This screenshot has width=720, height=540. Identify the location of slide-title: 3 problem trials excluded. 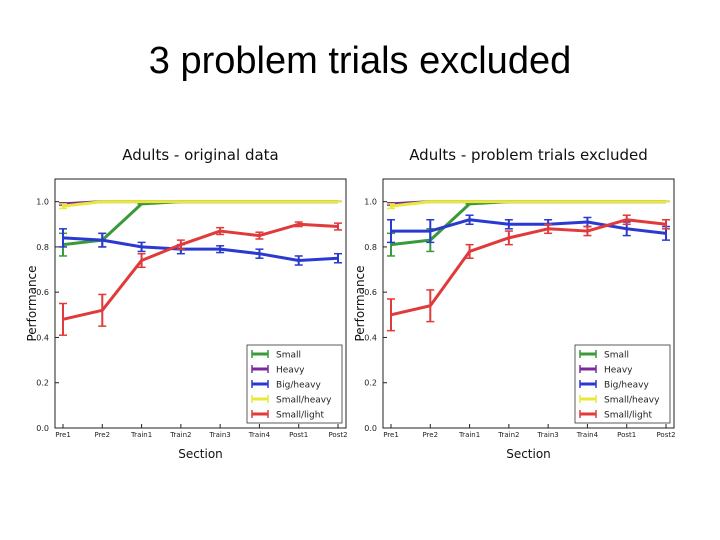
(360, 61).